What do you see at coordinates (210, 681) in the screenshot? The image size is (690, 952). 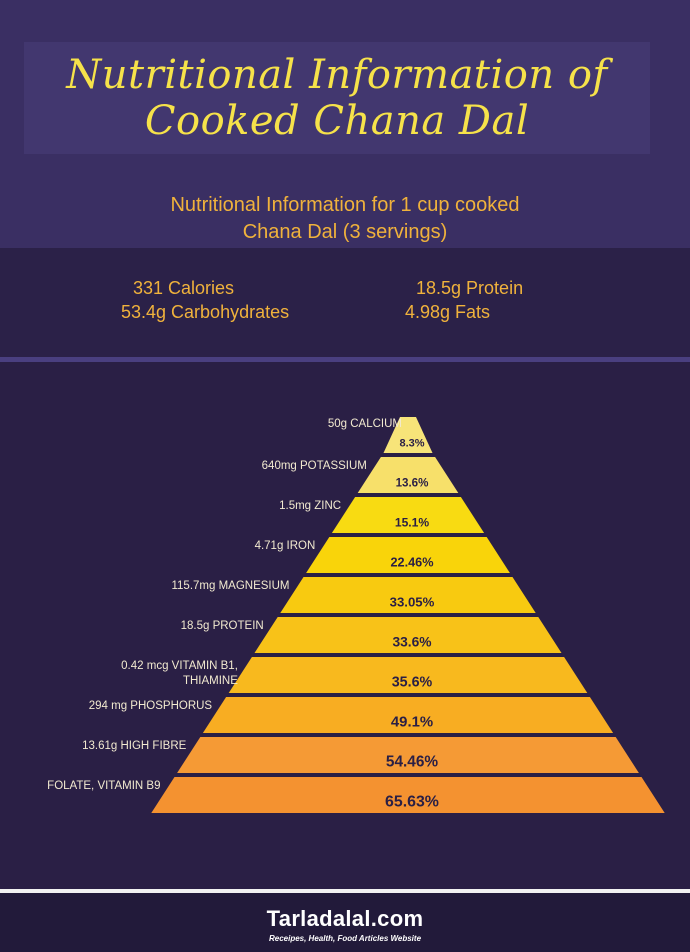 I see `tier-label: THIAMINE` at bounding box center [210, 681].